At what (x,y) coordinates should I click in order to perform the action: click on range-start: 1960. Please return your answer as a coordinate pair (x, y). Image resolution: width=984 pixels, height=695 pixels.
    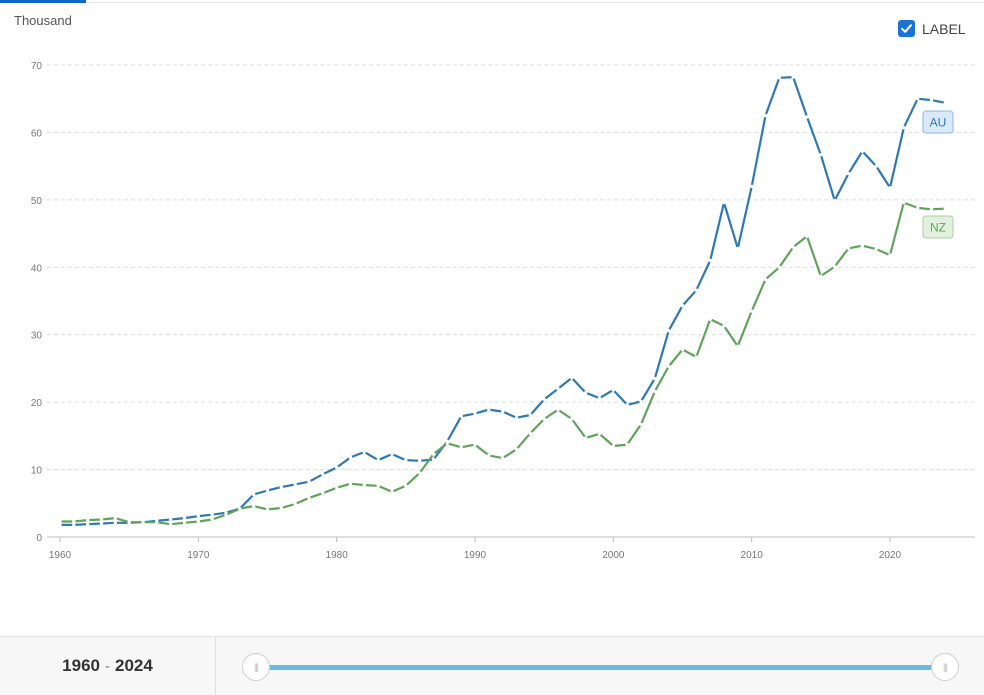
    Looking at the image, I should click on (81, 665).